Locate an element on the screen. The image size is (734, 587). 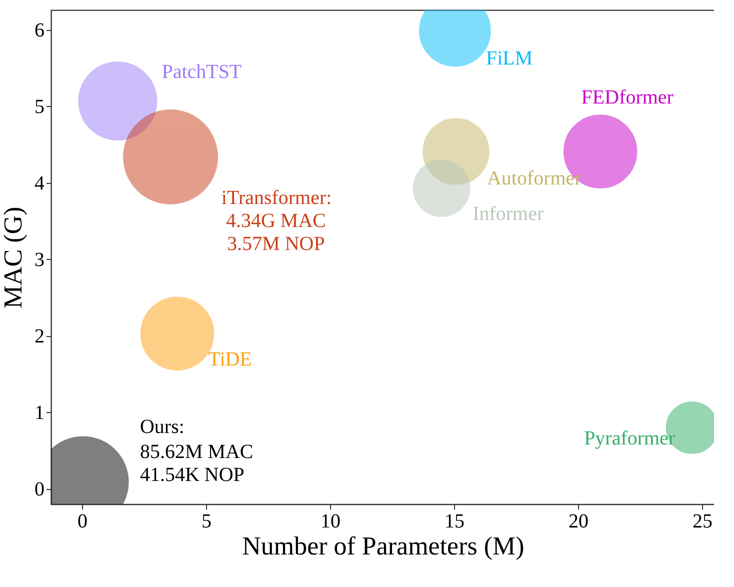
y-axis-title: MAC (G) is located at coordinates (14, 257).